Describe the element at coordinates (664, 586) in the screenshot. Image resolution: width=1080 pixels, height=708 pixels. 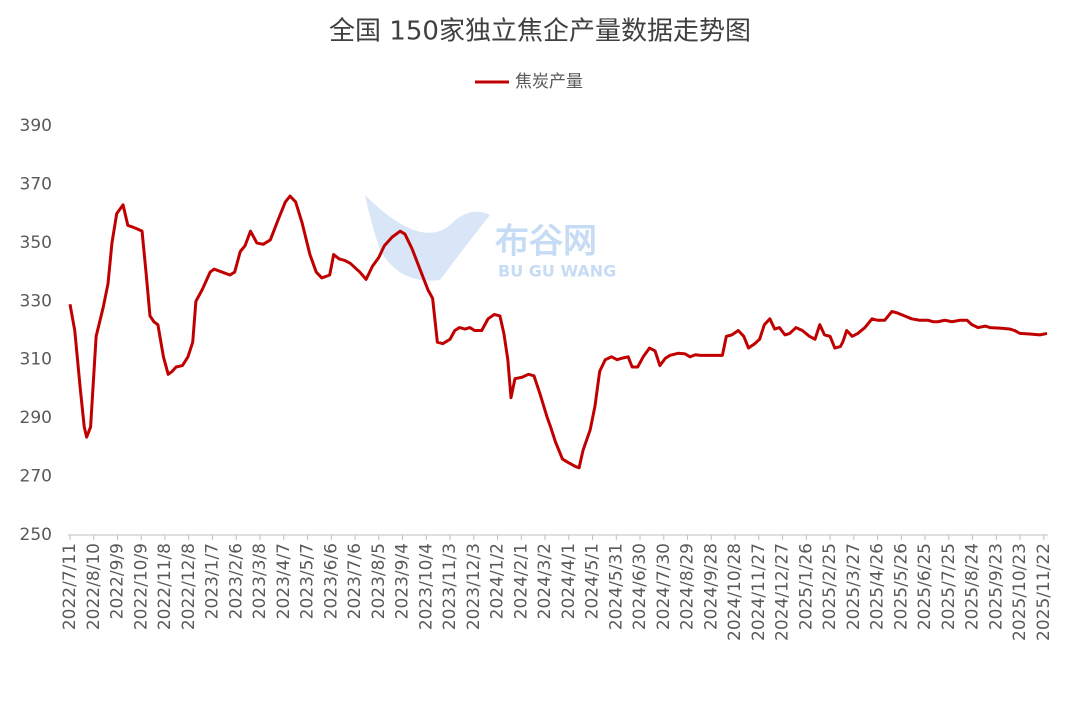
I see `x-tick-label: 2024/7/30` at that location.